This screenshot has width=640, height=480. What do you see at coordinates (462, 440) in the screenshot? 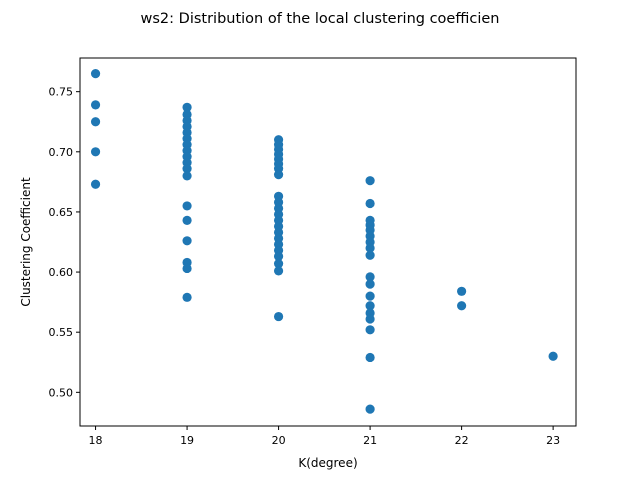
I see `x-tick-label: 22` at bounding box center [462, 440].